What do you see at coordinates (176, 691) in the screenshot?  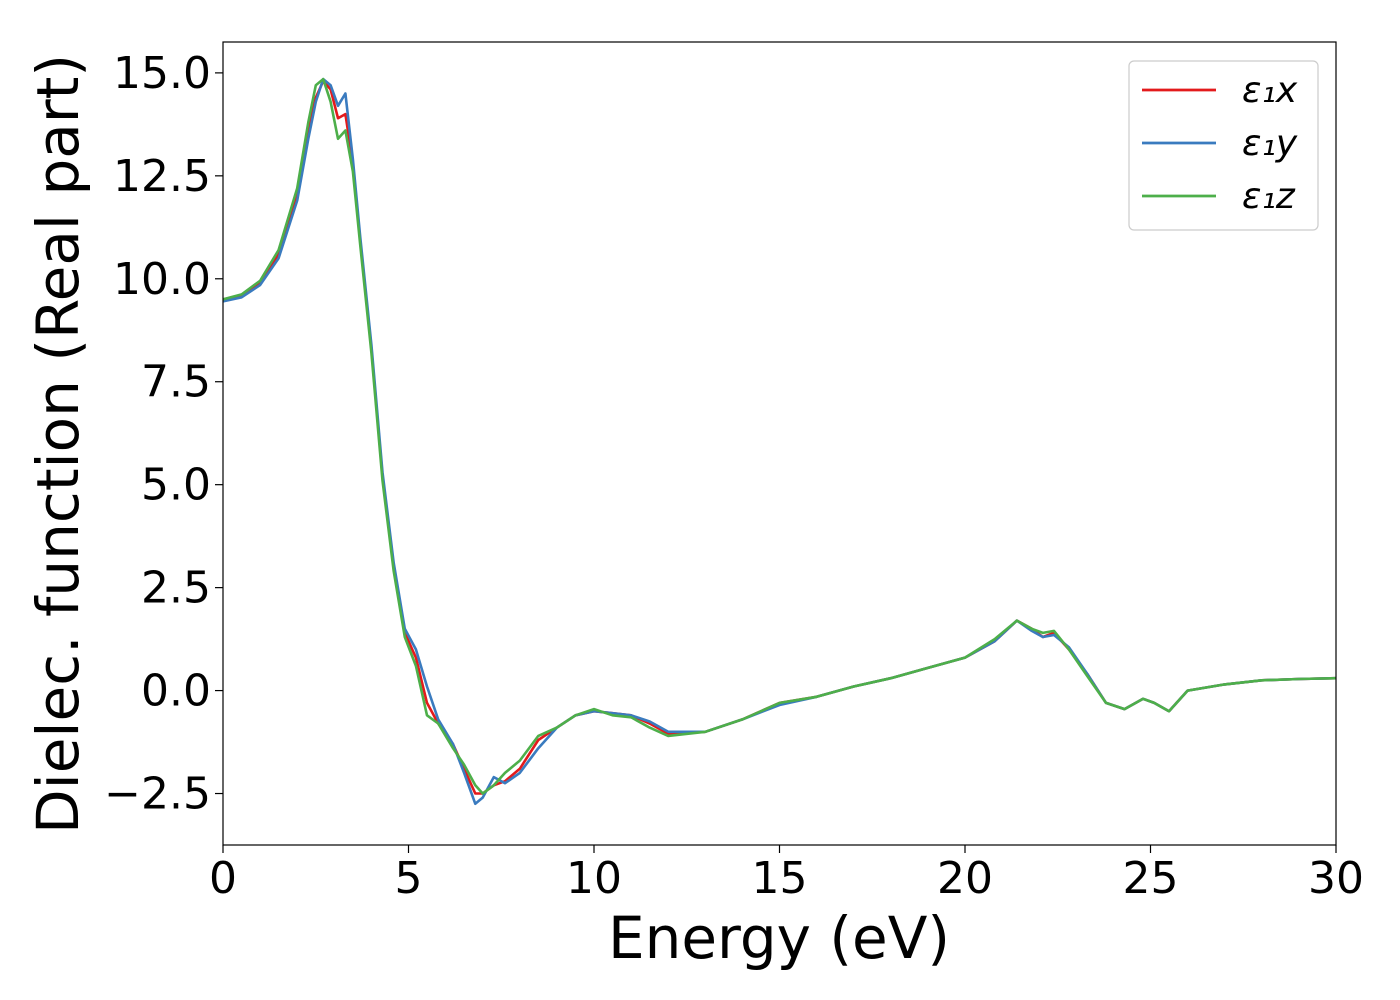 I see `y-tick-label: 0.0` at bounding box center [176, 691].